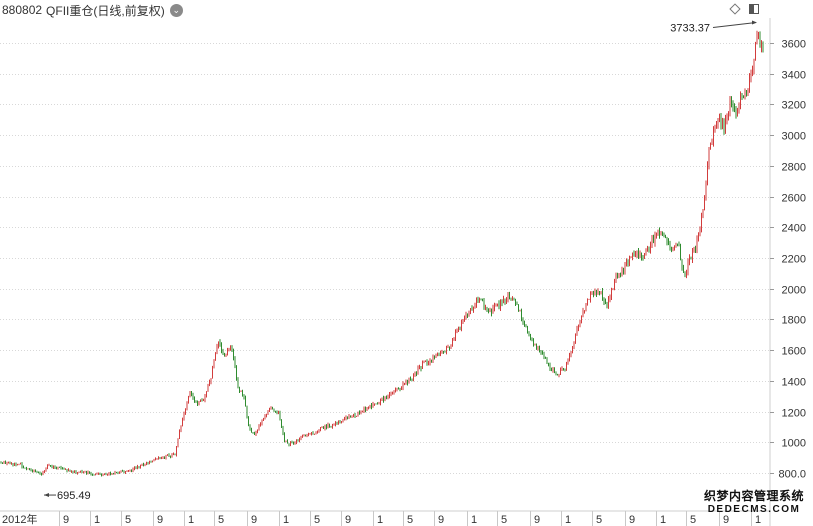 The image size is (813, 526). Describe the element at coordinates (97, 520) in the screenshot. I see `x-tick-label: 1` at that location.